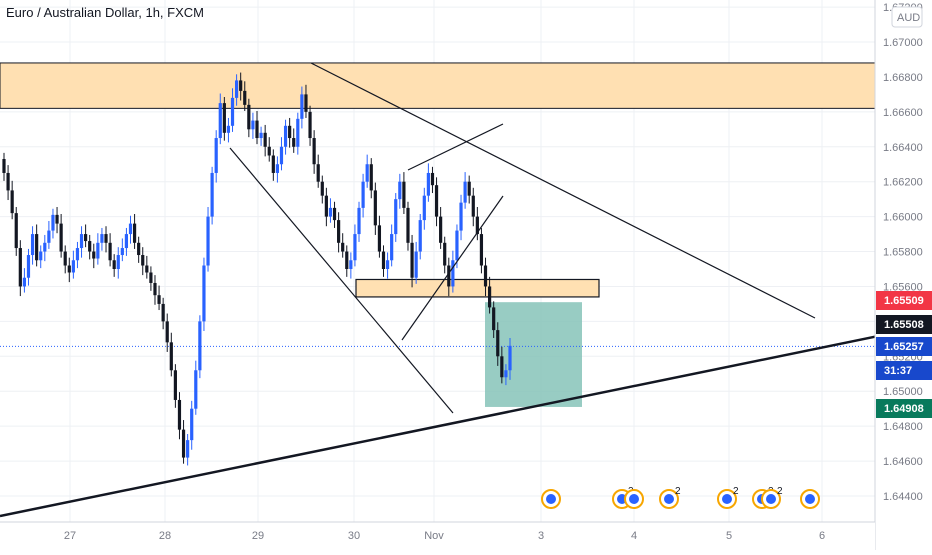 The height and width of the screenshot is (555, 932). Describe the element at coordinates (258, 536) in the screenshot. I see `time-tick-label: 29` at that location.